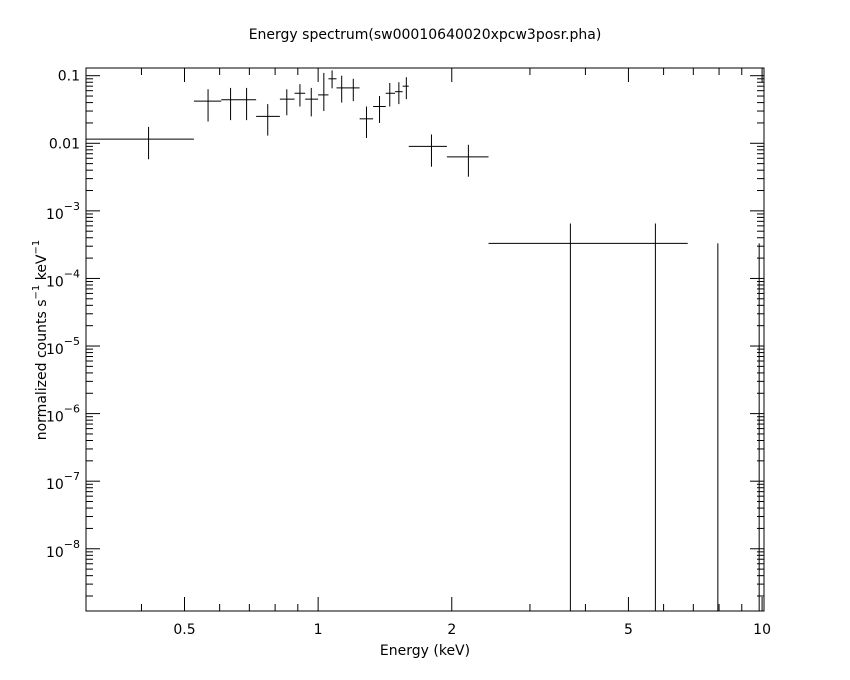  What do you see at coordinates (72, 476) in the screenshot?
I see `y-tick-label-exp: −7` at bounding box center [72, 476].